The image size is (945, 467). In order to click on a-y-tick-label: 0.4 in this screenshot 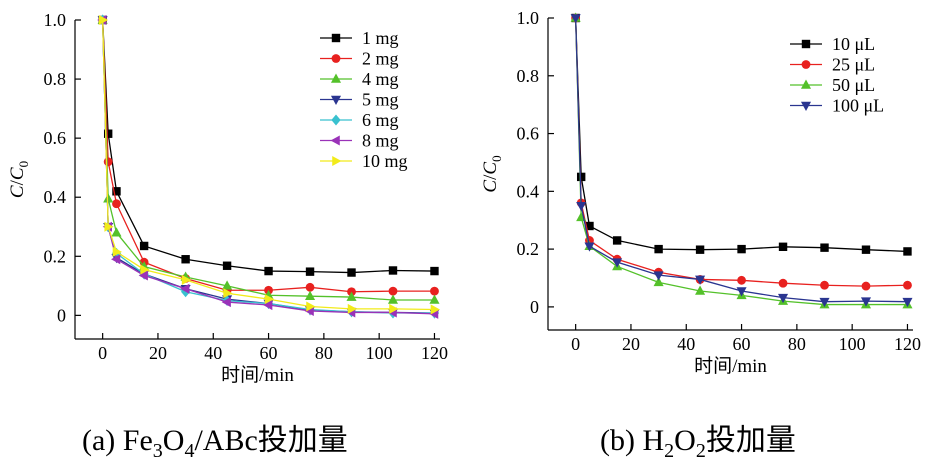, I will do `click(55, 197)`.